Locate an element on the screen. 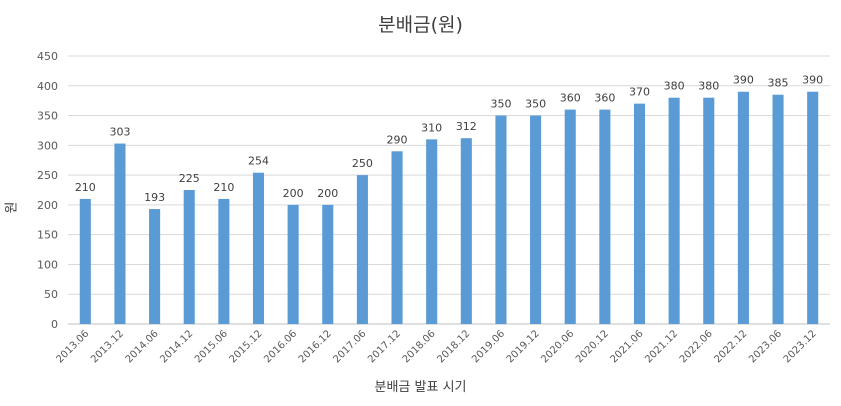 This screenshot has height=406, width=841. data-label: 303 is located at coordinates (119, 132).